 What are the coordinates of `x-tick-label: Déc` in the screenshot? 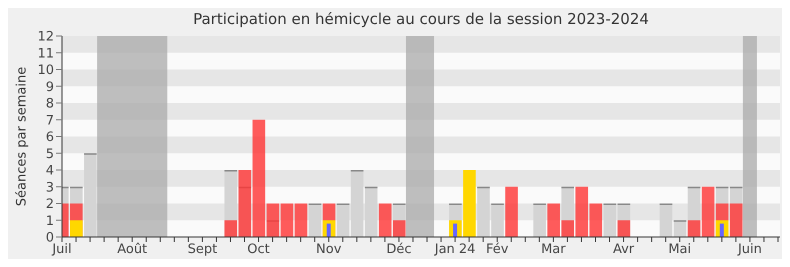 It's located at (399, 250).